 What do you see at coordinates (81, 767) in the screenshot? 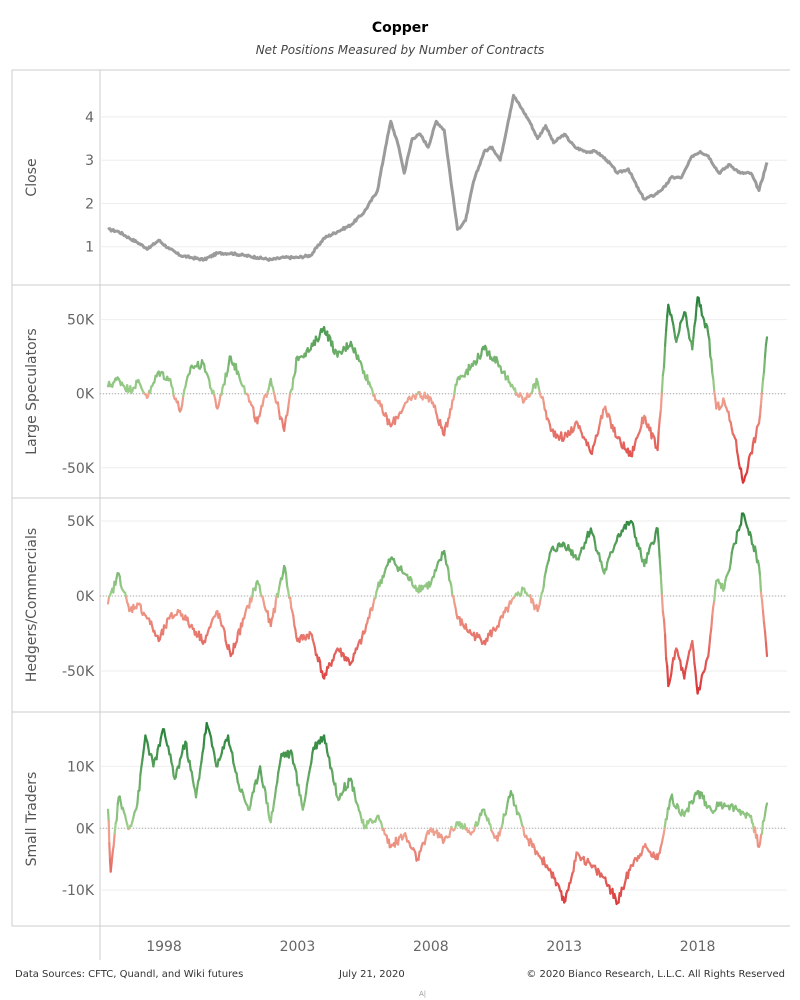
I see `y-tick-label: 10K` at bounding box center [81, 767].